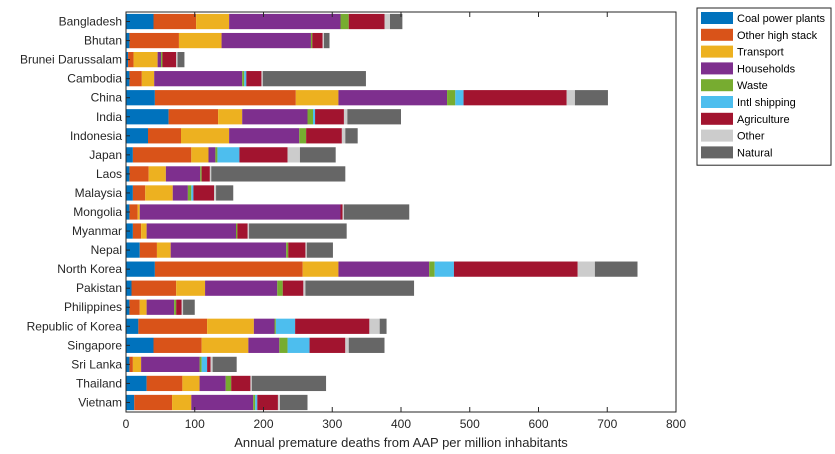  What do you see at coordinates (224, 364) in the screenshot?
I see `bar-segment-natural-sri-lanka` at bounding box center [224, 364].